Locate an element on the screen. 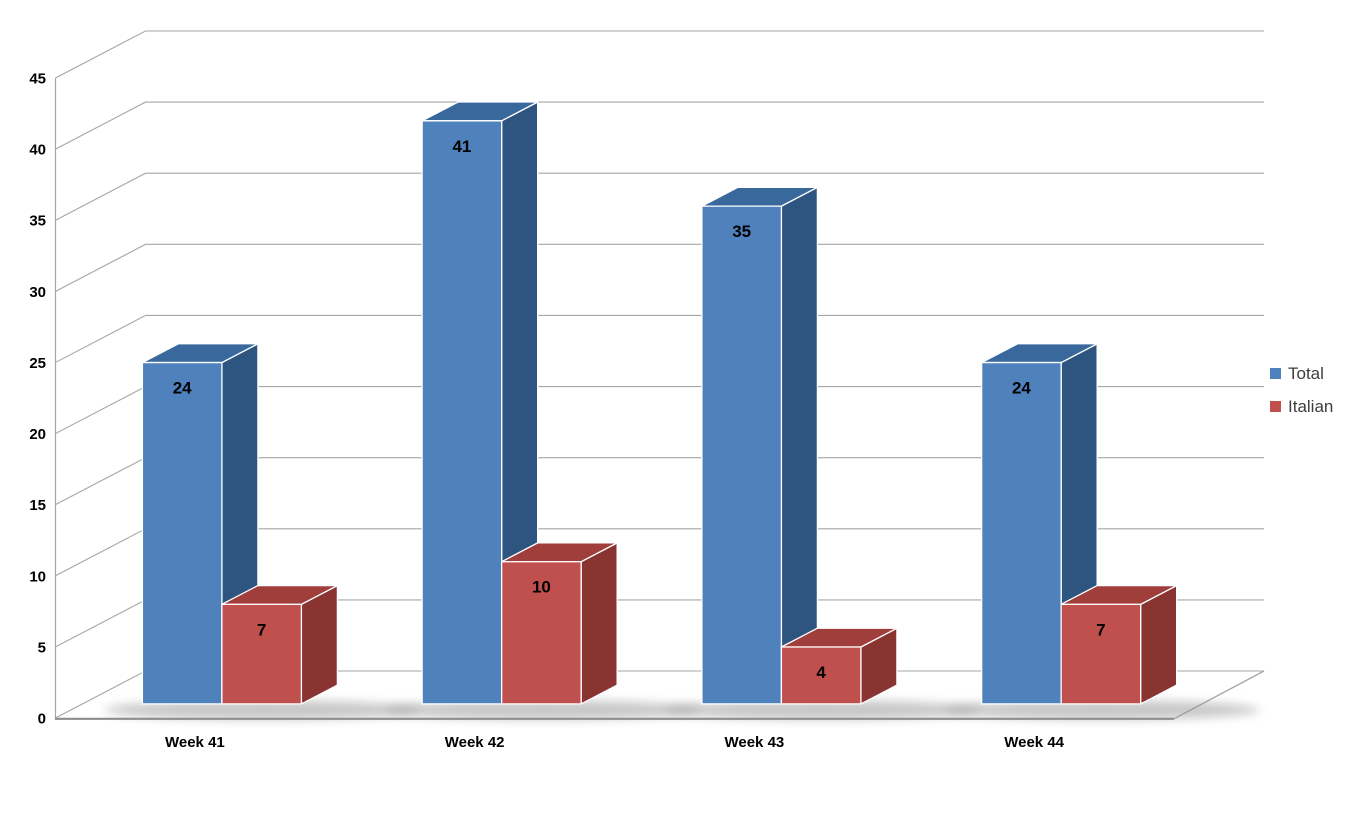  chart-legend: Total Italian is located at coordinates (1301, 390).